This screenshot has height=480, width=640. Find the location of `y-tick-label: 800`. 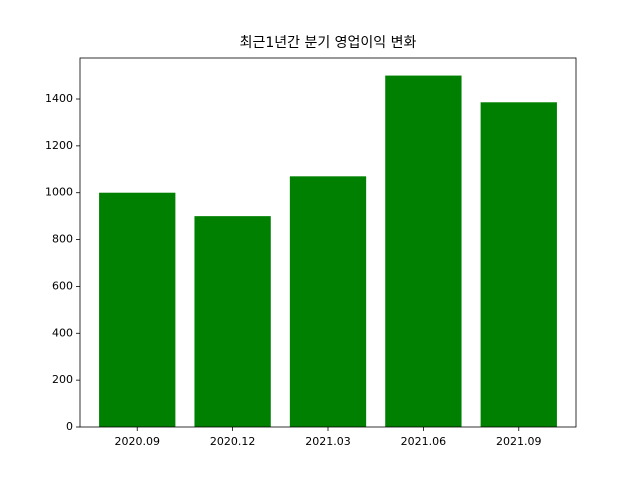

y-tick-label: 800 is located at coordinates (62, 239).